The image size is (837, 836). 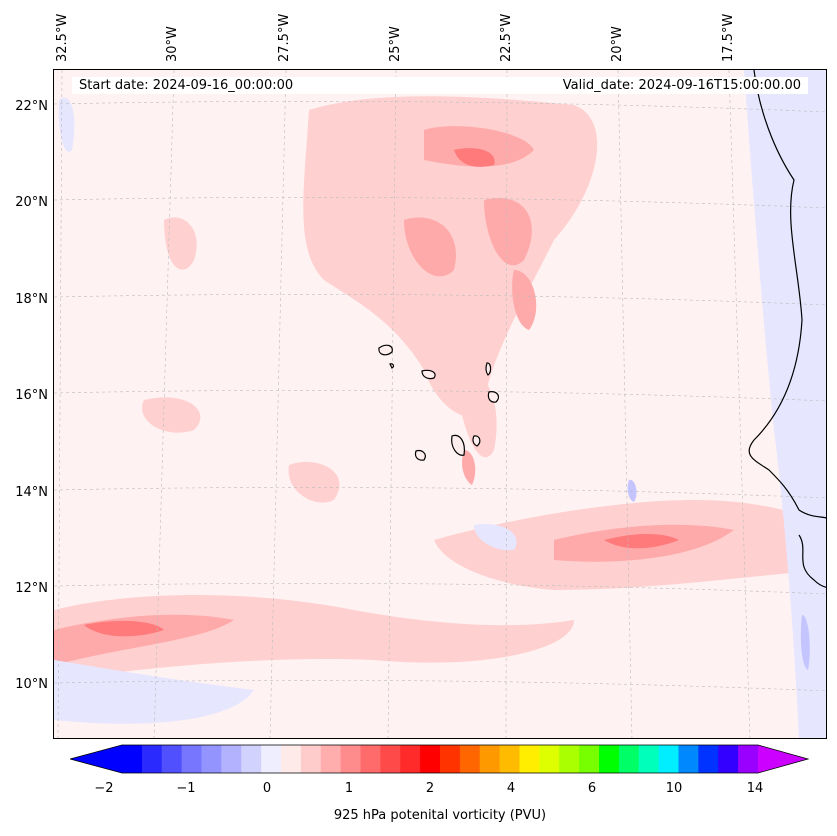 I want to click on colorbar-tick-label: 0, so click(x=267, y=788).